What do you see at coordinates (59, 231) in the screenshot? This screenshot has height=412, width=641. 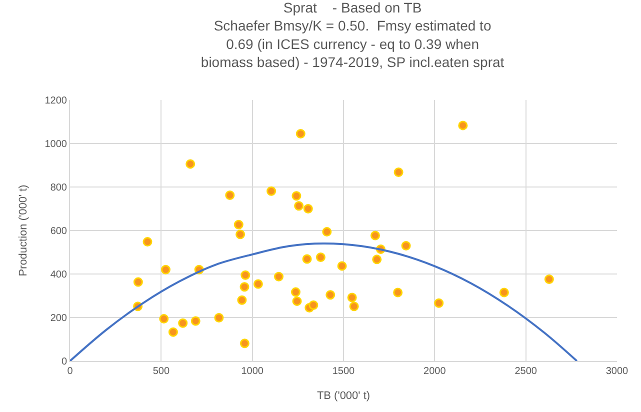 I see `y-tick-label: 600` at bounding box center [59, 231].